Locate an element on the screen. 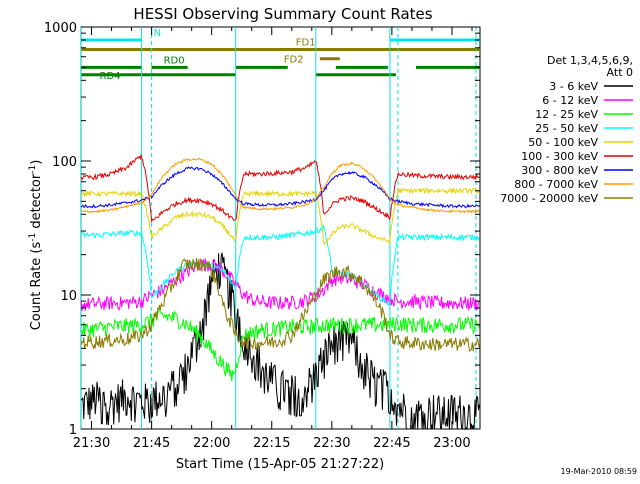 The width and height of the screenshot is (640, 484). observing-flags: N FD1 FD2 RD0 RD4 is located at coordinates (280, 55).